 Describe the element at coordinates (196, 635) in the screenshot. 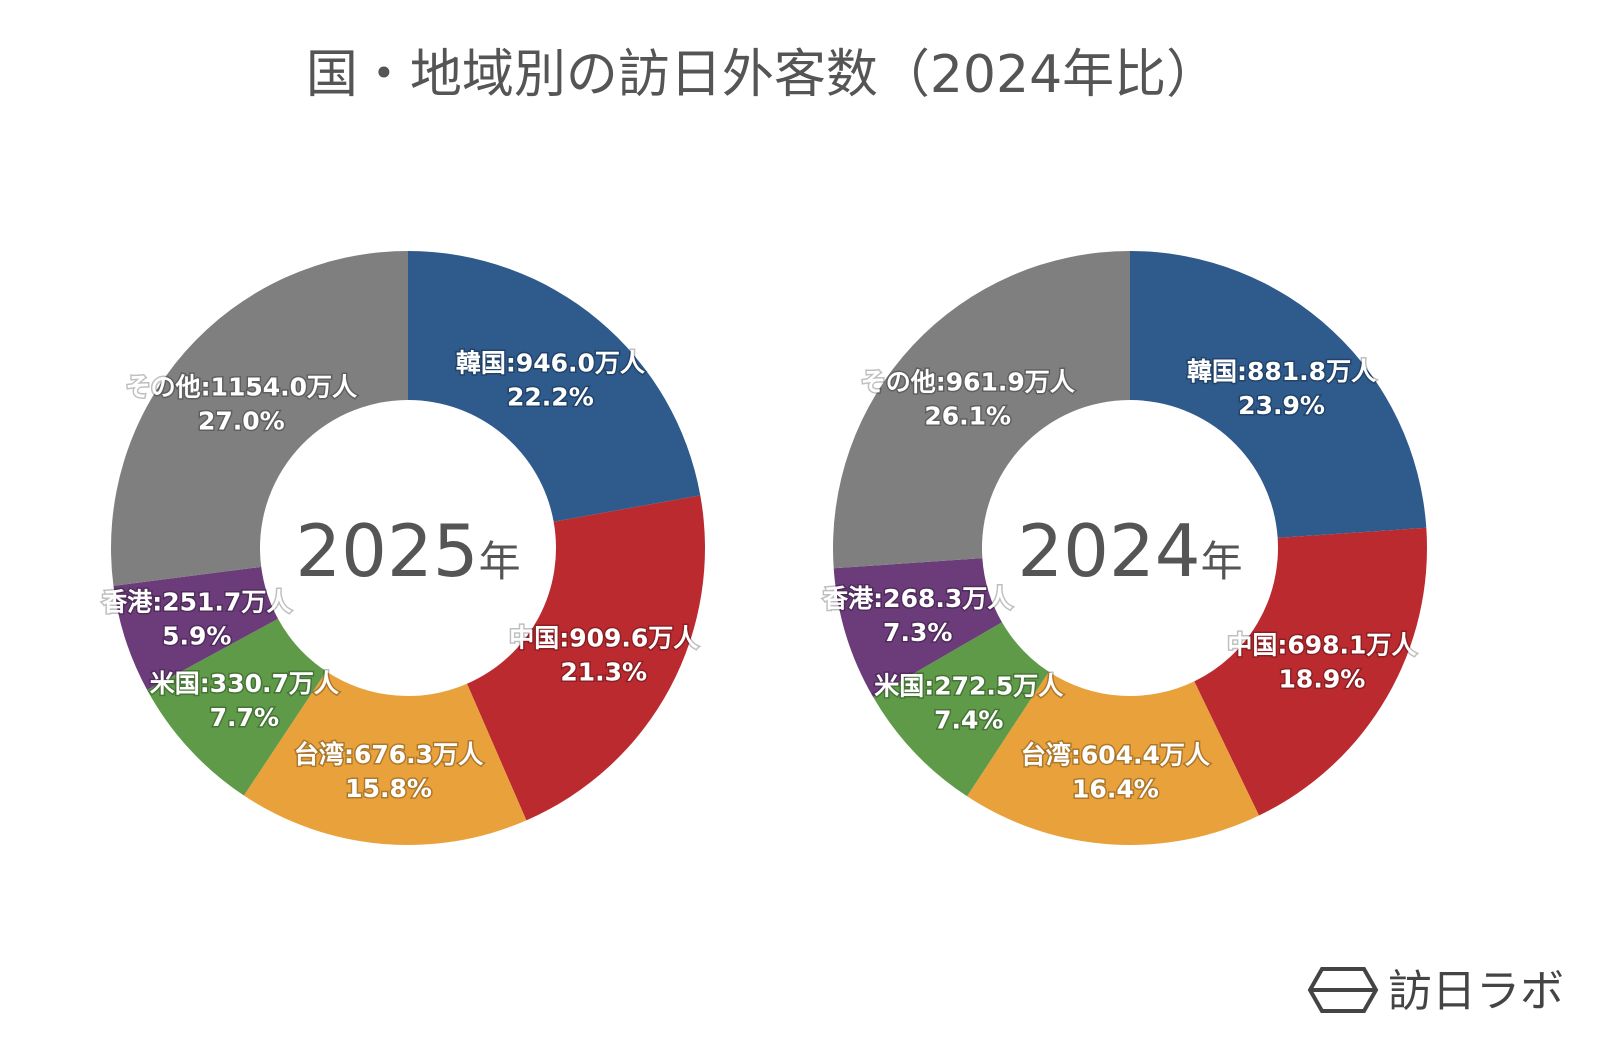

I see `data-label-share: 5.9%` at that location.